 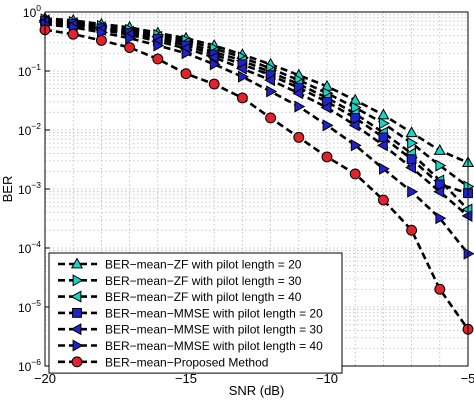 What do you see at coordinates (203, 297) in the screenshot?
I see `legend-label: BER−mean−ZF with pilot length = 40` at bounding box center [203, 297].